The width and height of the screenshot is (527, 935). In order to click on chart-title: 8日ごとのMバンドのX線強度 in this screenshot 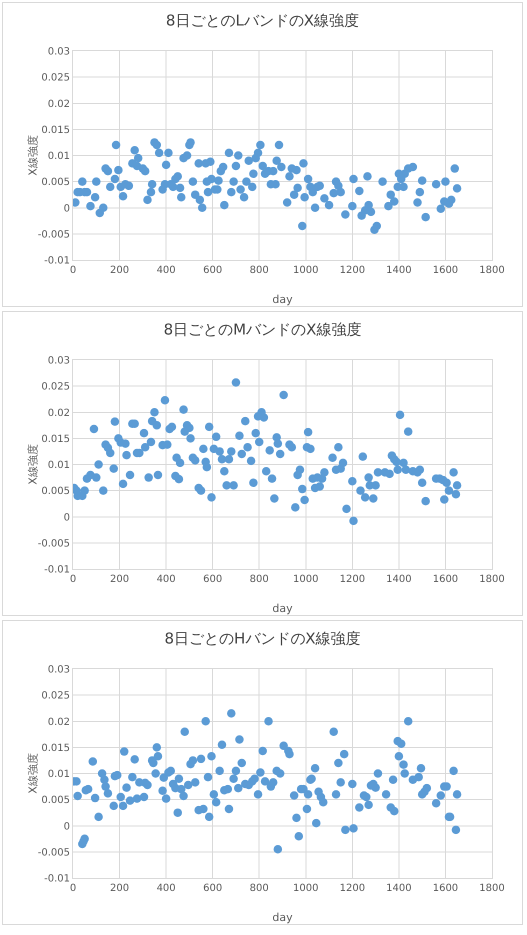, I will do `click(263, 329)`.